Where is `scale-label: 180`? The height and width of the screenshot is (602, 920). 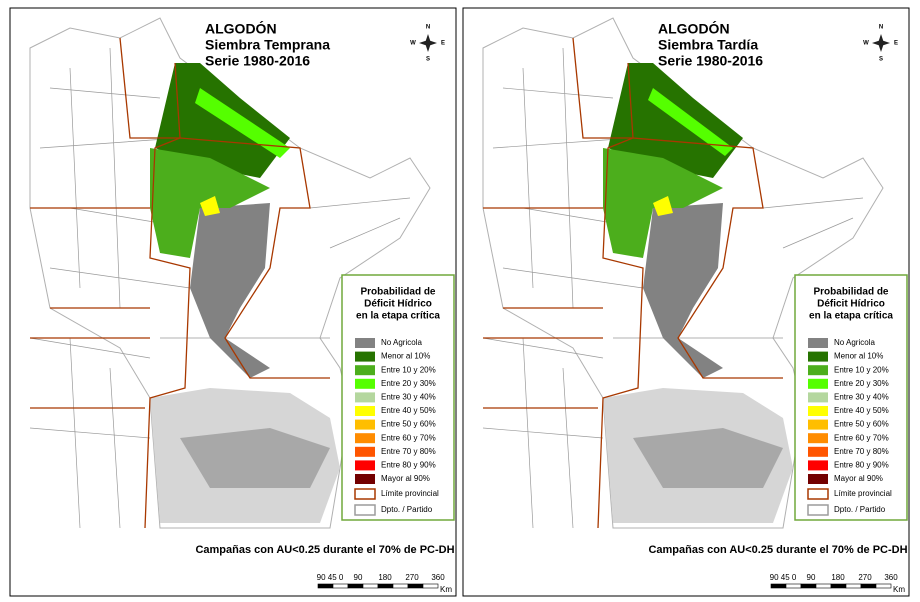 scale-label: 180 is located at coordinates (838, 577).